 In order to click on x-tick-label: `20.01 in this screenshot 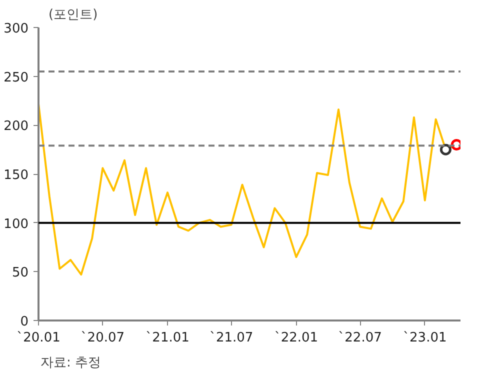, I will do `click(38, 338)`.